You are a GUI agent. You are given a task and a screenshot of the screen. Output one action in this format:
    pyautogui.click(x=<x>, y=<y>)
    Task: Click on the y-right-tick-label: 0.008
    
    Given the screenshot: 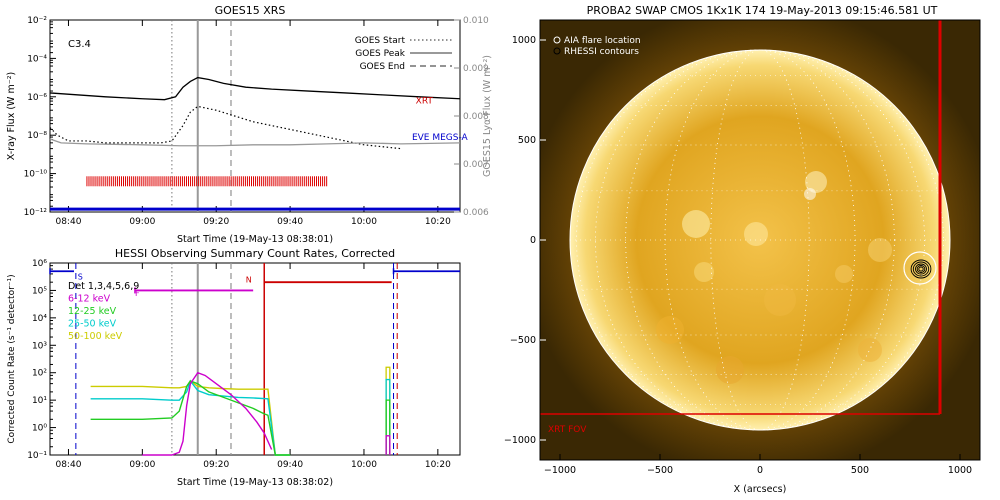 What is the action you would take?
    pyautogui.click(x=476, y=117)
    